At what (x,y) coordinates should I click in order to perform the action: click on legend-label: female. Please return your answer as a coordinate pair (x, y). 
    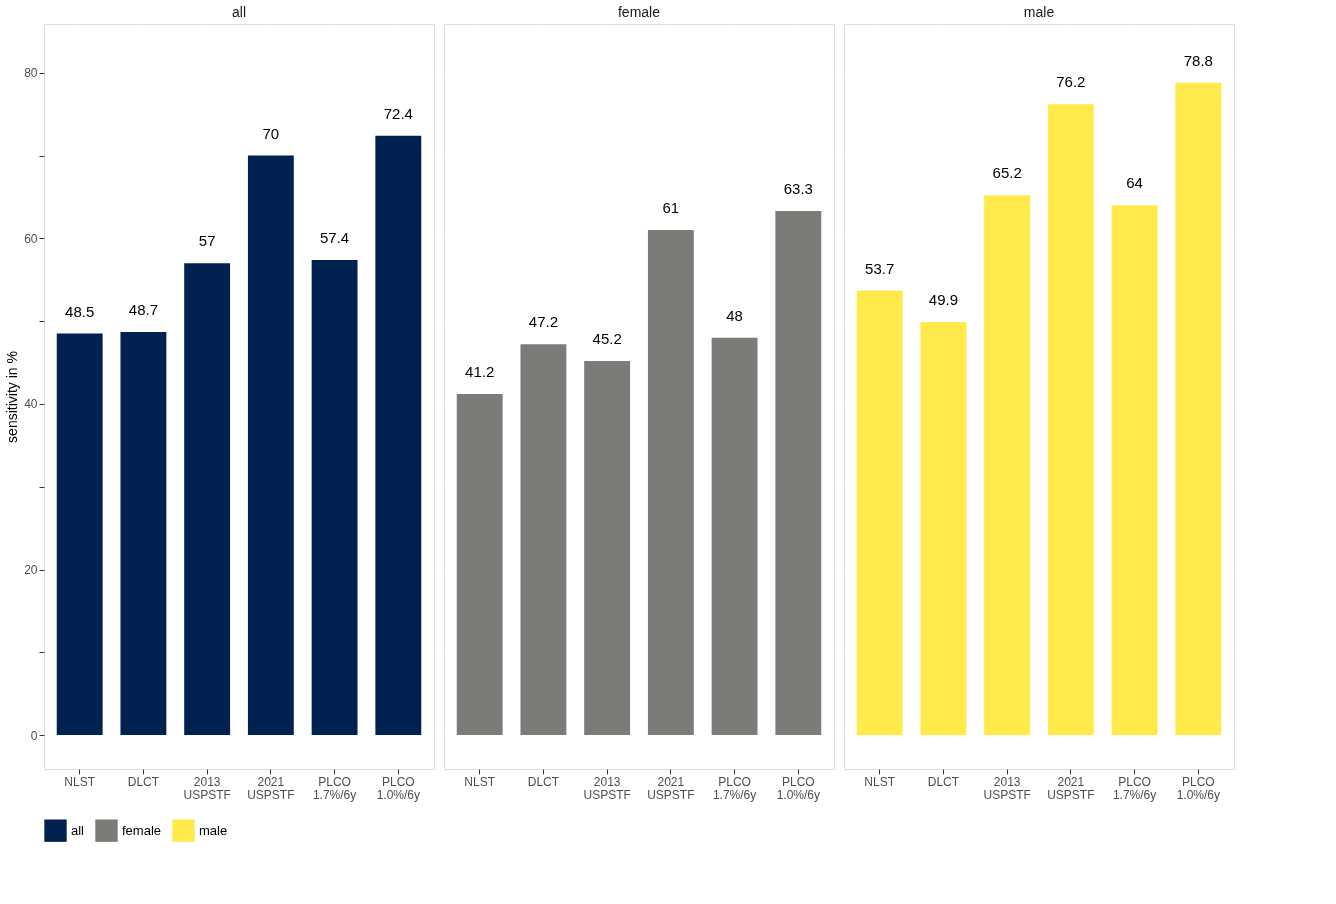
    Looking at the image, I should click on (142, 830).